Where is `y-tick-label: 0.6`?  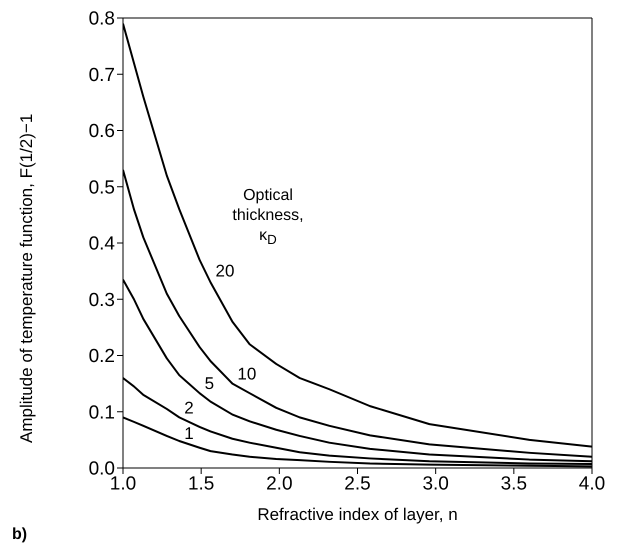
y-tick-label: 0.6 is located at coordinates (101, 131).